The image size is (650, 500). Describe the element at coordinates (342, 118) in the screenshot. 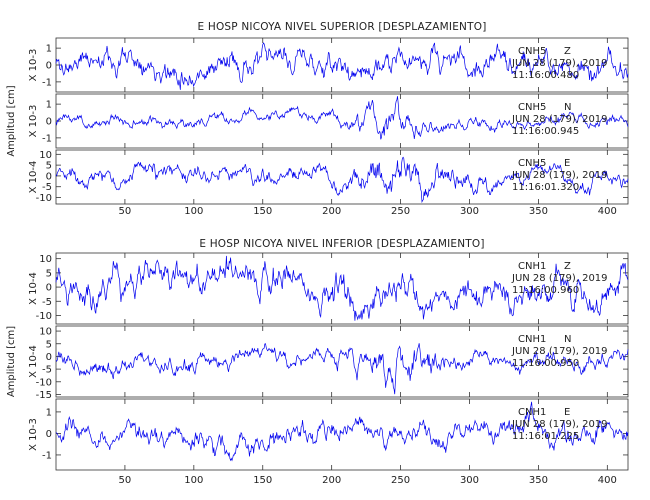

I see `waveform-trace-cnh5-n` at that location.